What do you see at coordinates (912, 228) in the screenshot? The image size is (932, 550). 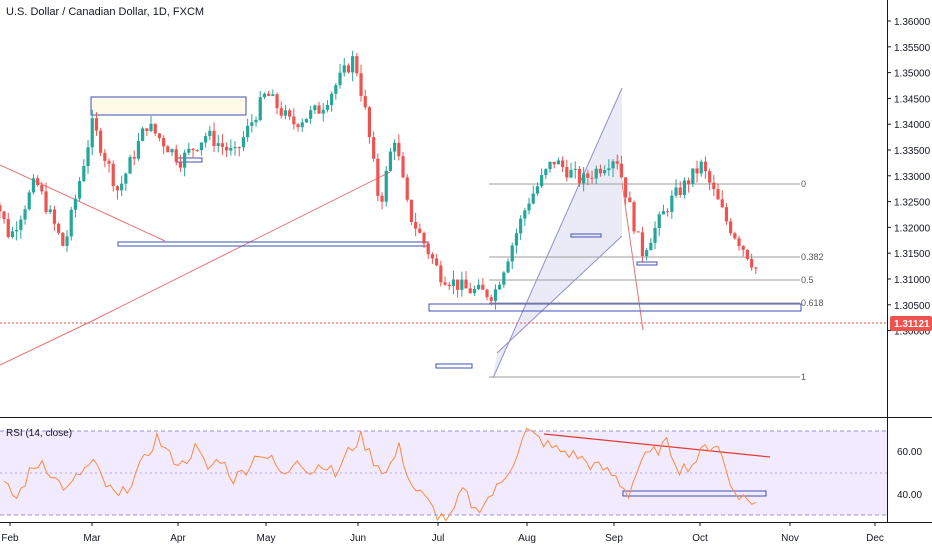 I see `price-tick-label: 1.32000` at bounding box center [912, 228].